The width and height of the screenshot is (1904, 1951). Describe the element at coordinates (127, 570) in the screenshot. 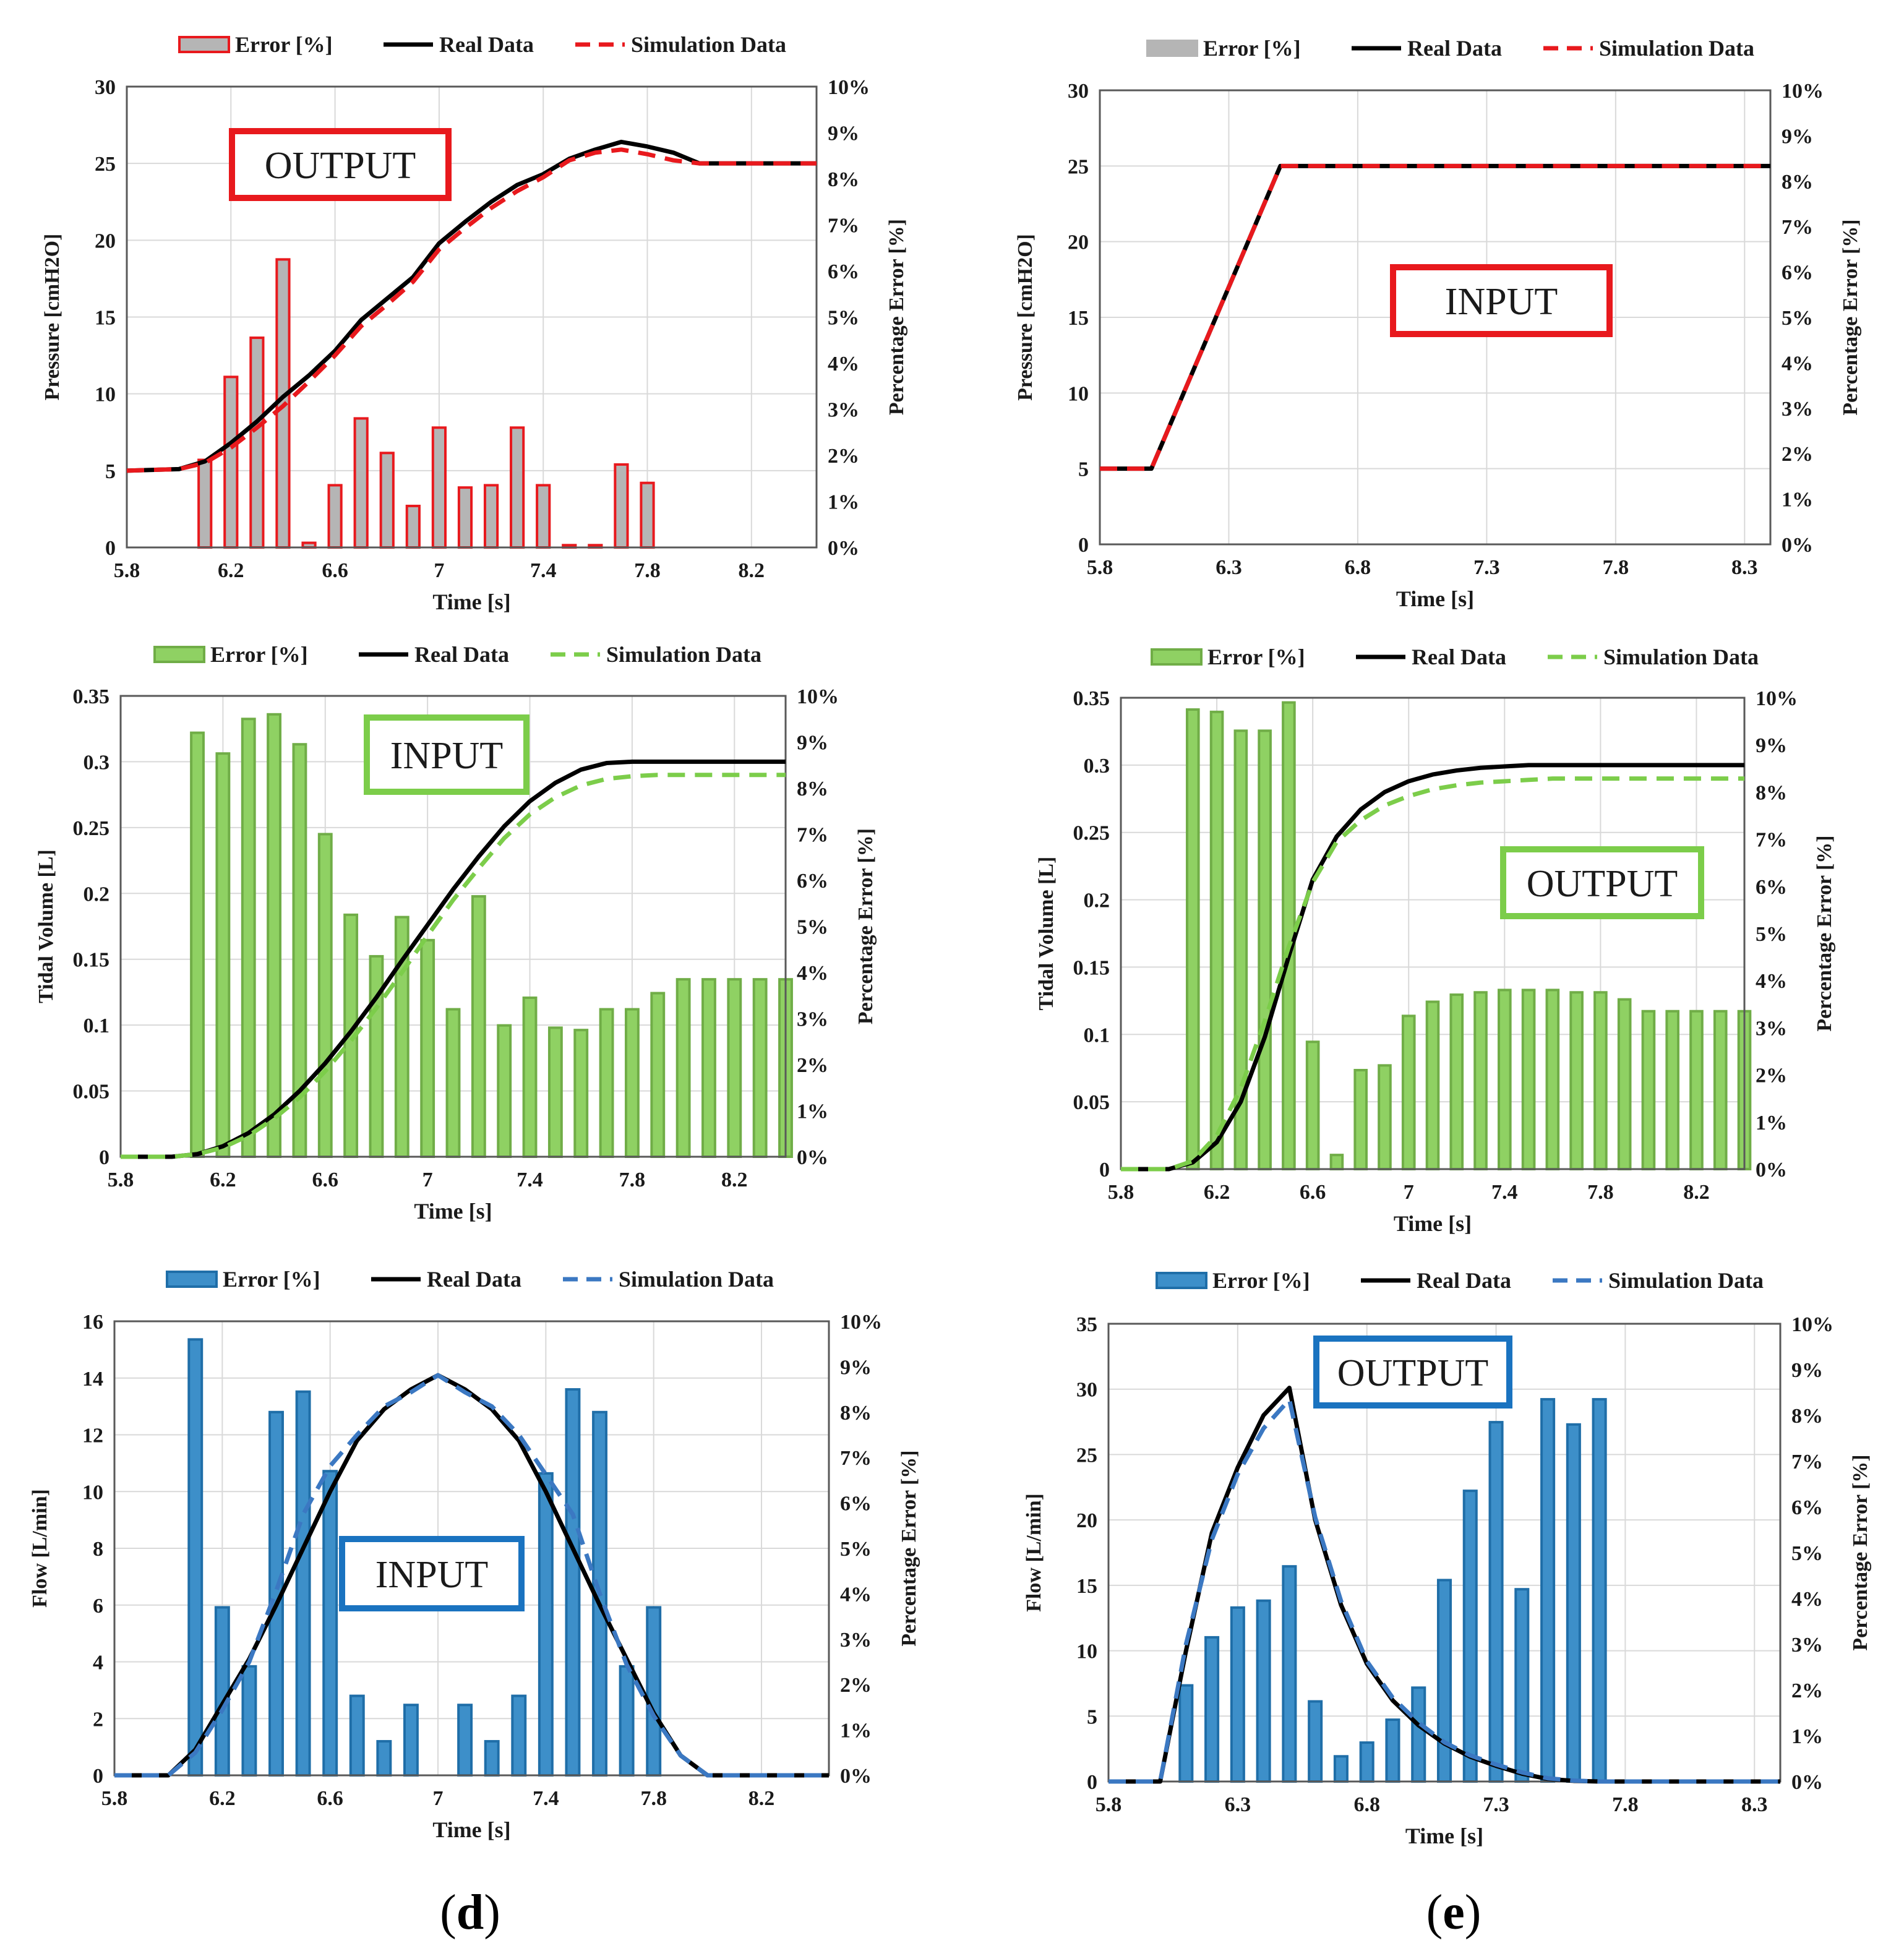

I see `x-tick-label: 5.8` at that location.